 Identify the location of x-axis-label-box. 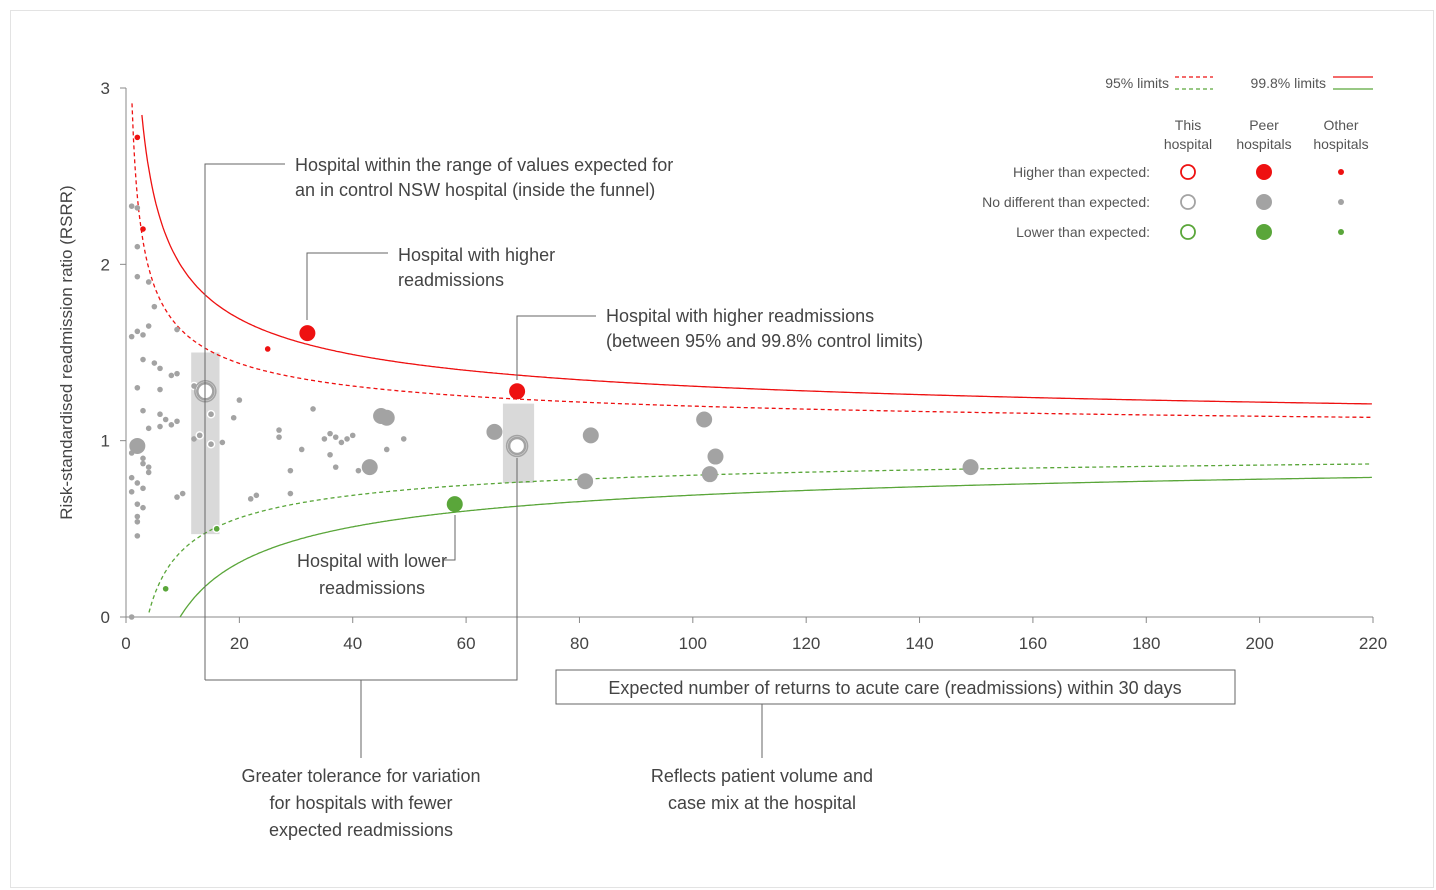
(895, 687).